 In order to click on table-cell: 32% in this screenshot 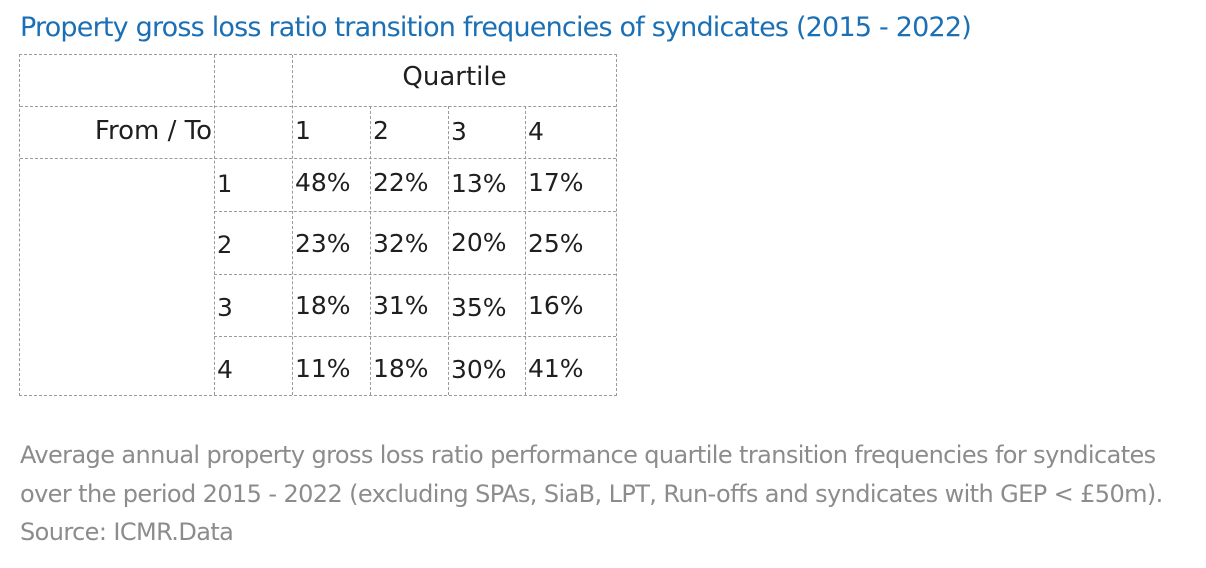, I will do `click(401, 243)`.